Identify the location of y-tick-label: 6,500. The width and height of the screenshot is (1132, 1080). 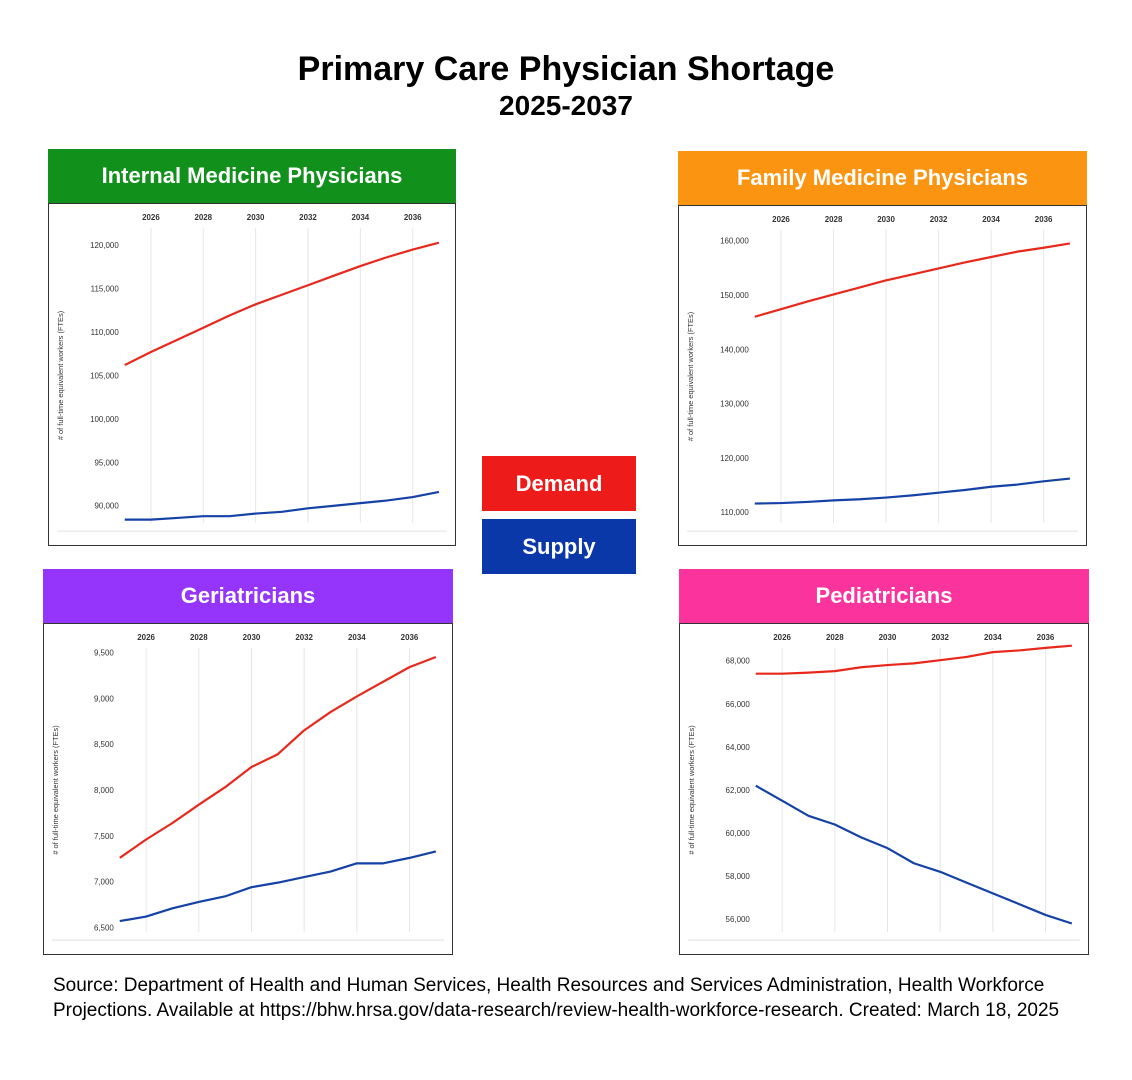
(104, 928).